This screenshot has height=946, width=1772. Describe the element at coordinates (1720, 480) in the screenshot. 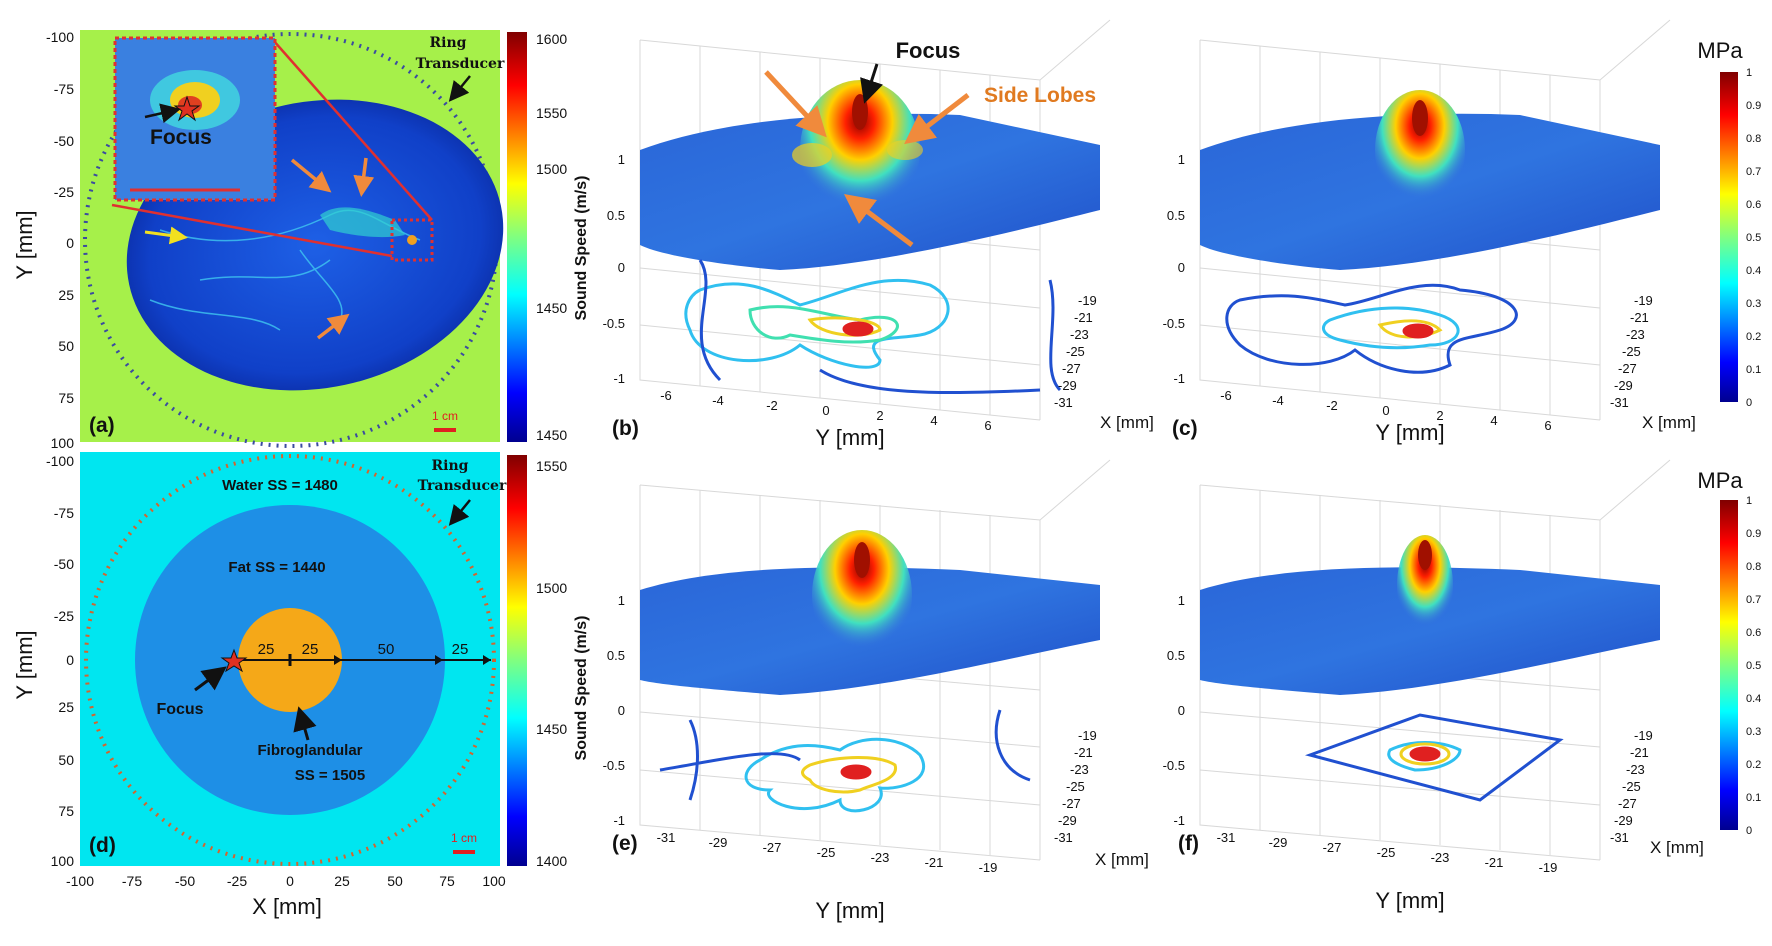

I see `mpa-title-bottom: MPa` at that location.